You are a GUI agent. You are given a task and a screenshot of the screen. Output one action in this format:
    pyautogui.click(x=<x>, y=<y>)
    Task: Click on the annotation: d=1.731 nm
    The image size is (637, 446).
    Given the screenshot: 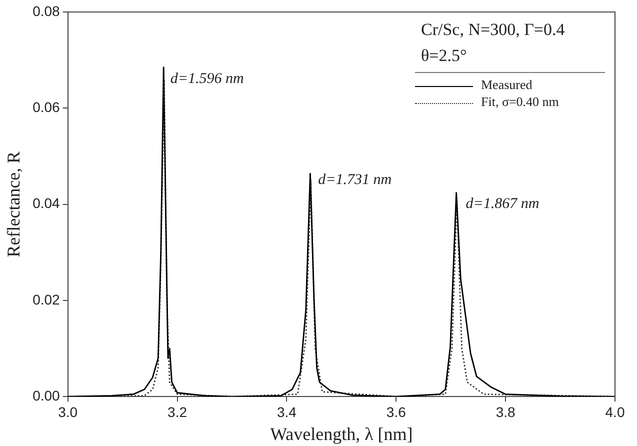 What is the action you would take?
    pyautogui.click(x=355, y=180)
    